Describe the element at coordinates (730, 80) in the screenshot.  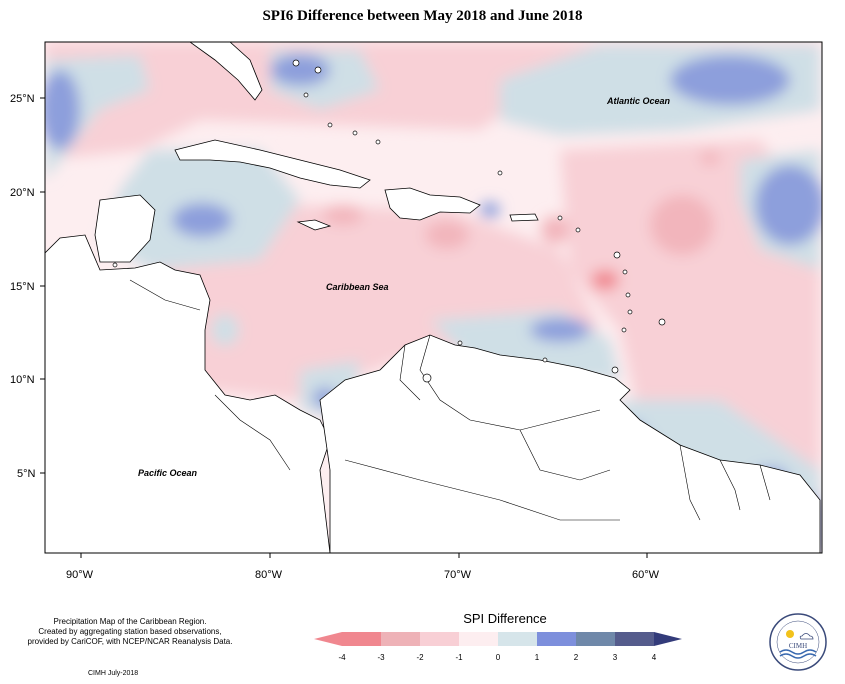
I see `field-blue-dark-c` at that location.